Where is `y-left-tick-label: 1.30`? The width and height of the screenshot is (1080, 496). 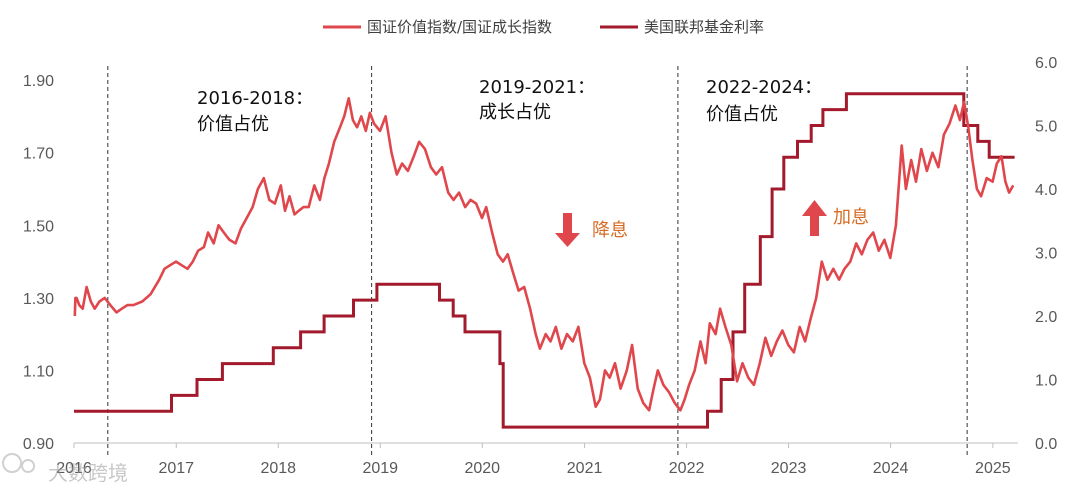
y-left-tick-label: 1.30 is located at coordinates (38, 299).